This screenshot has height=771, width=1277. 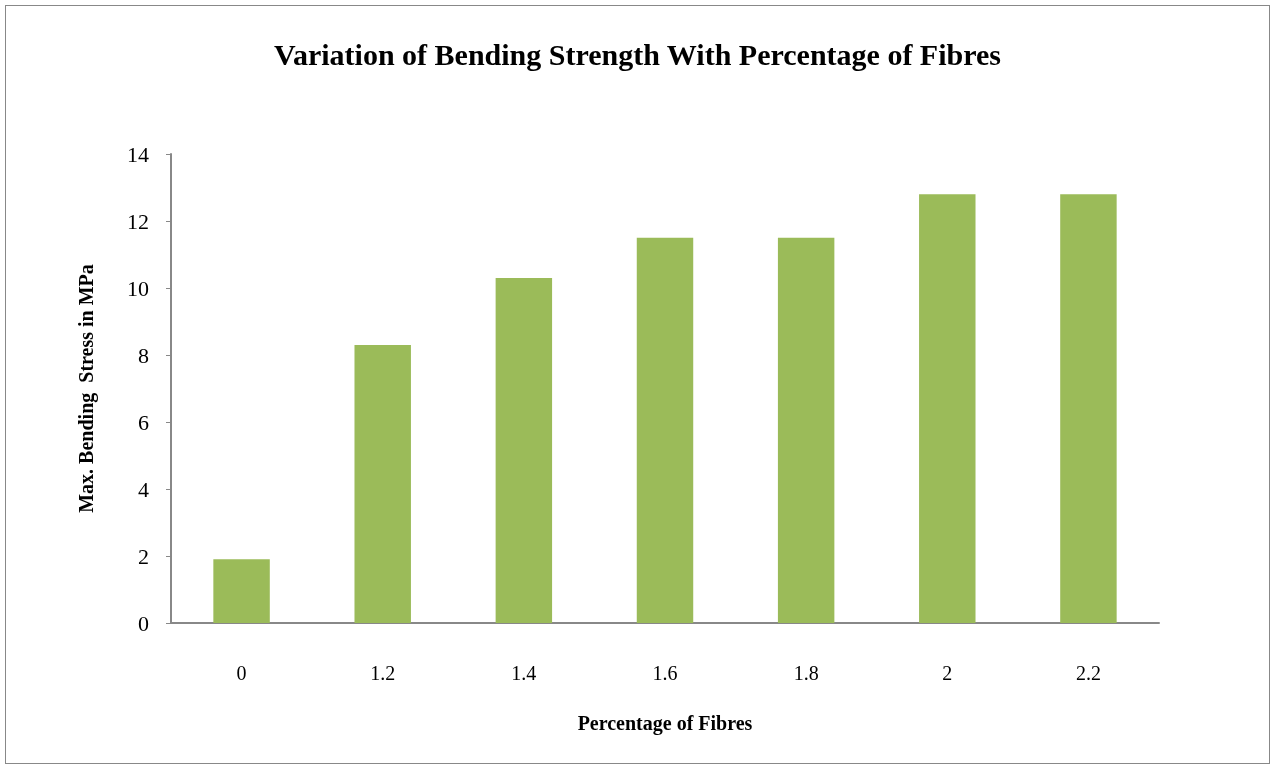 What do you see at coordinates (947, 673) in the screenshot?
I see `x-tick-label: 2` at bounding box center [947, 673].